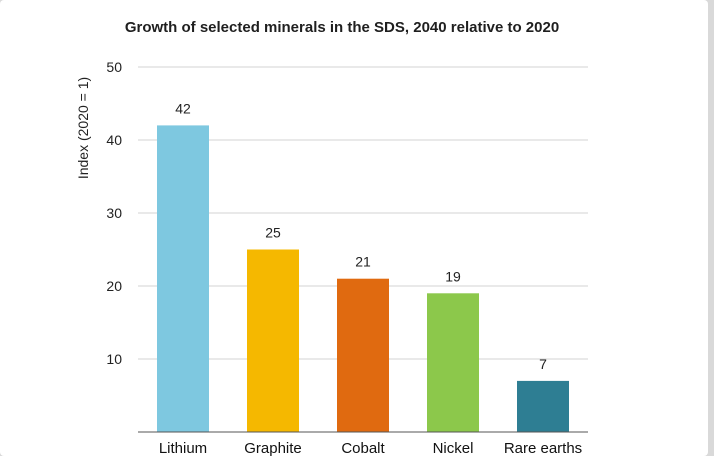  What do you see at coordinates (363, 262) in the screenshot?
I see `value-label: 21` at bounding box center [363, 262].